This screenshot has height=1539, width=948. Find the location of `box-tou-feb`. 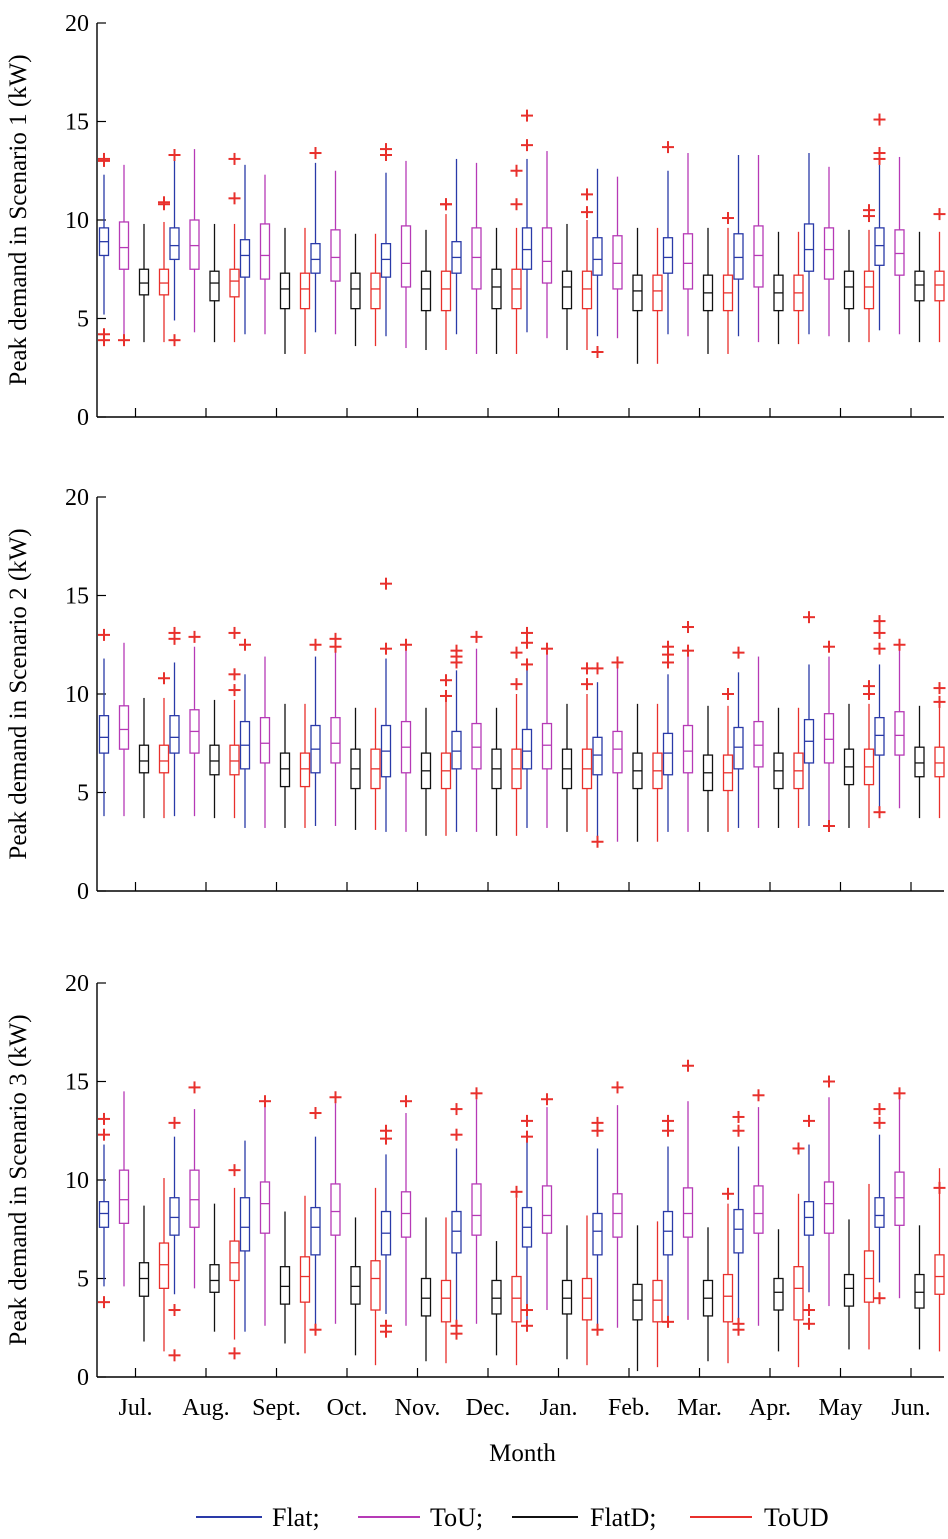

box-tou-feb is located at coordinates (617, 257).